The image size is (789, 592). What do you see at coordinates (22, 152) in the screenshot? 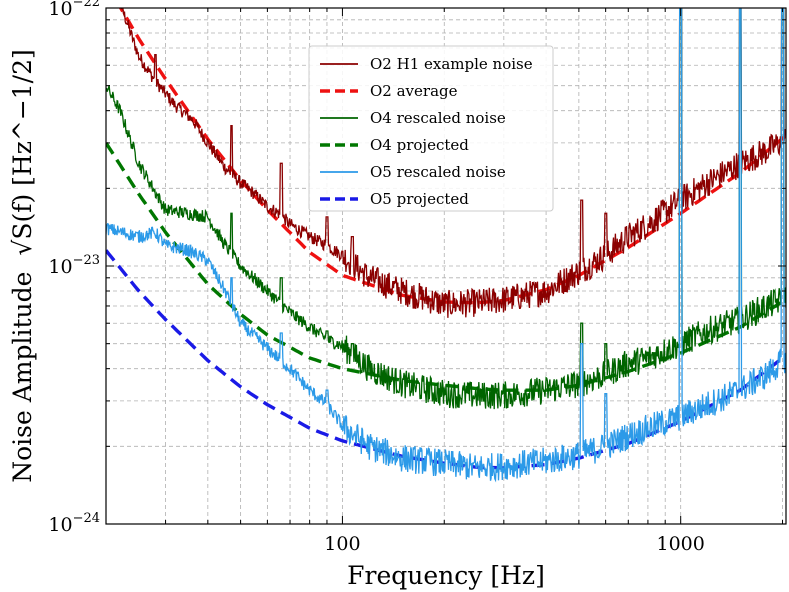
I see `y-axis-label-math: √S(f) [Hz^−1/2]` at bounding box center [22, 152].